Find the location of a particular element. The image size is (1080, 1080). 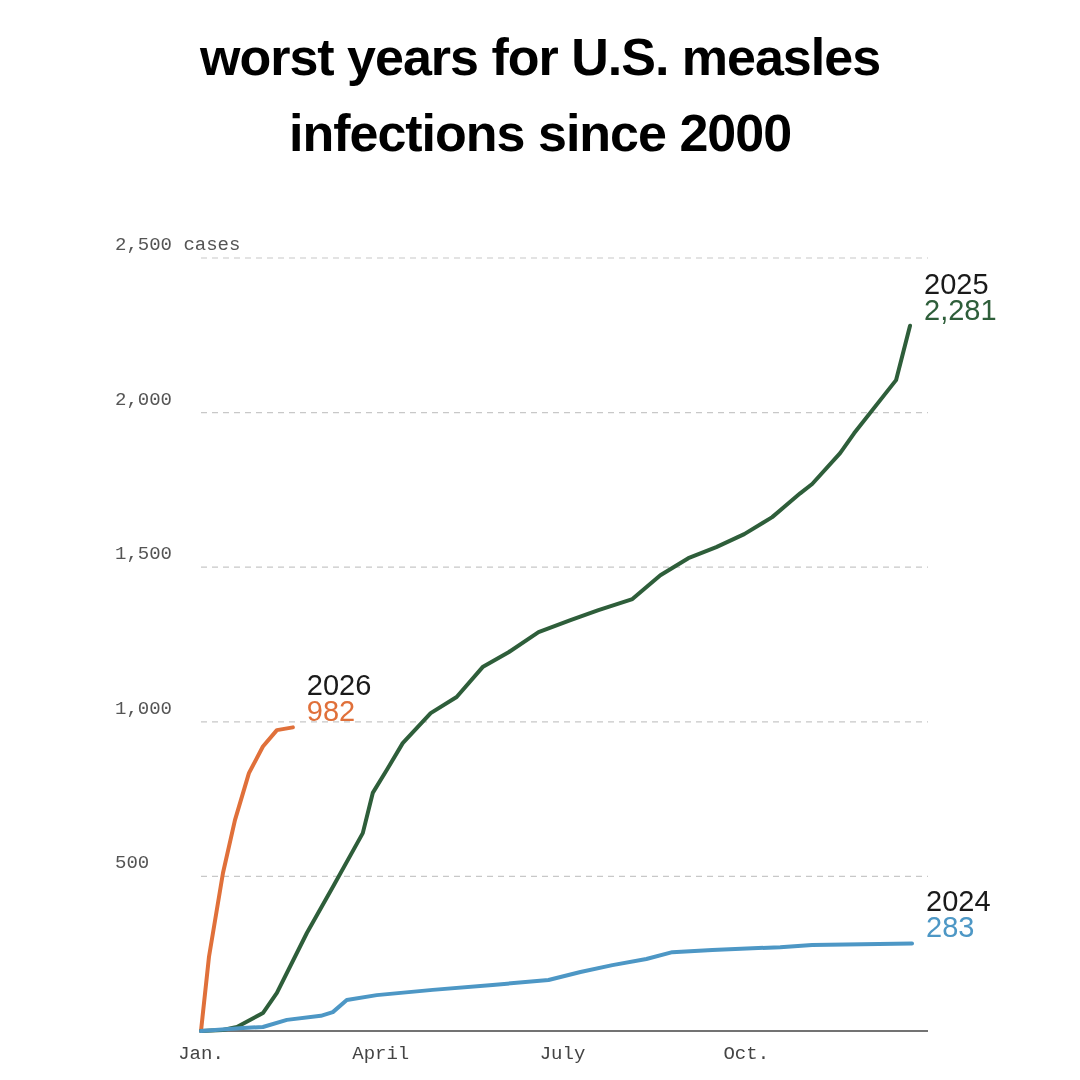

x-tick-label: April is located at coordinates (381, 1054).